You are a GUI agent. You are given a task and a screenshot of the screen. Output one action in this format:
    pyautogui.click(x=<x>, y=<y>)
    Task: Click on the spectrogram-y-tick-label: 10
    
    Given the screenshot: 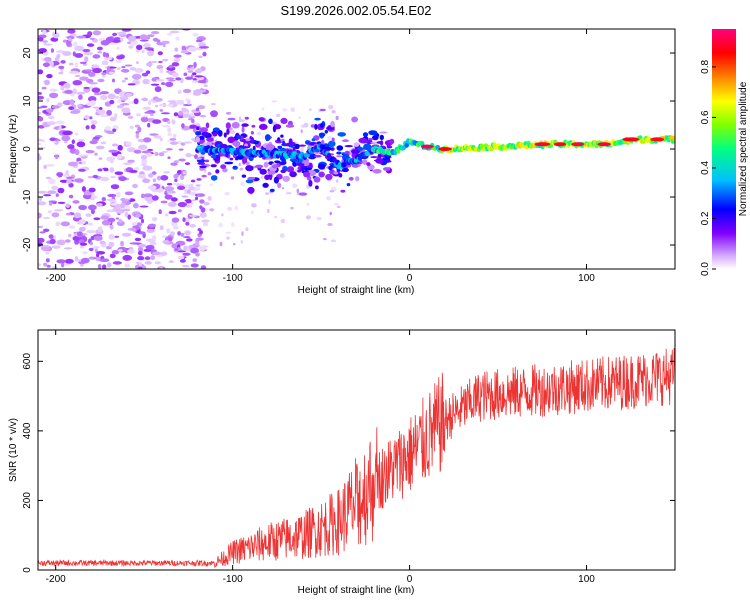 What is the action you would take?
    pyautogui.click(x=27, y=101)
    